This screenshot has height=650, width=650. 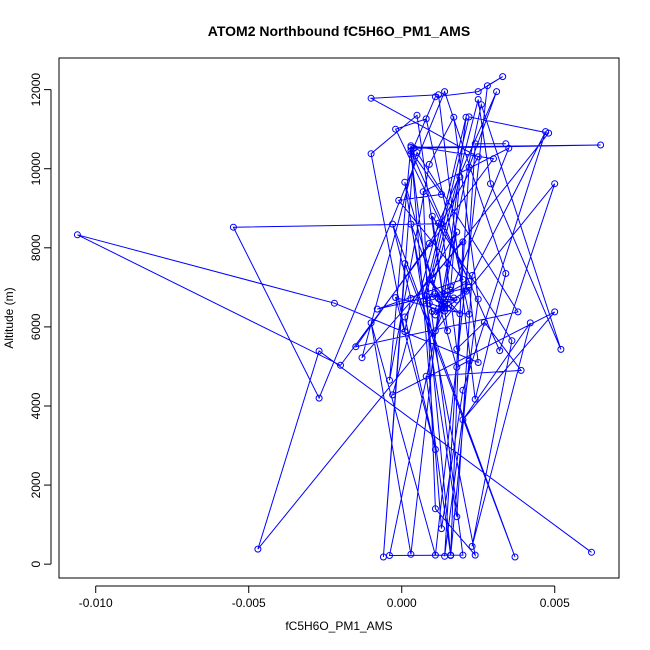 I want to click on y-tick-label: 8000, so click(x=36, y=247).